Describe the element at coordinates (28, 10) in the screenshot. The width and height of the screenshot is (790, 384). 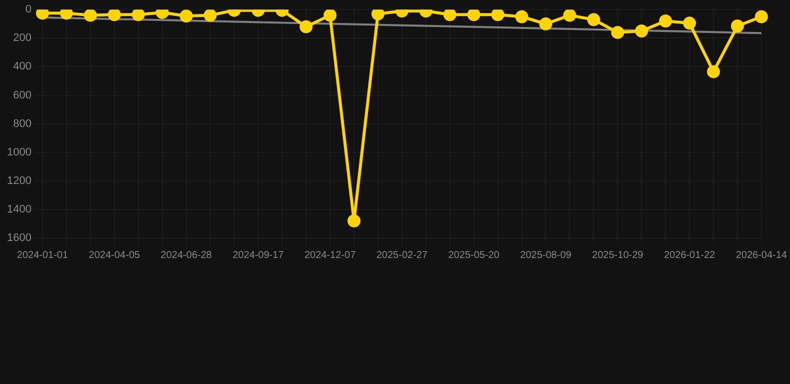
I see `y-tick-label: 0` at that location.